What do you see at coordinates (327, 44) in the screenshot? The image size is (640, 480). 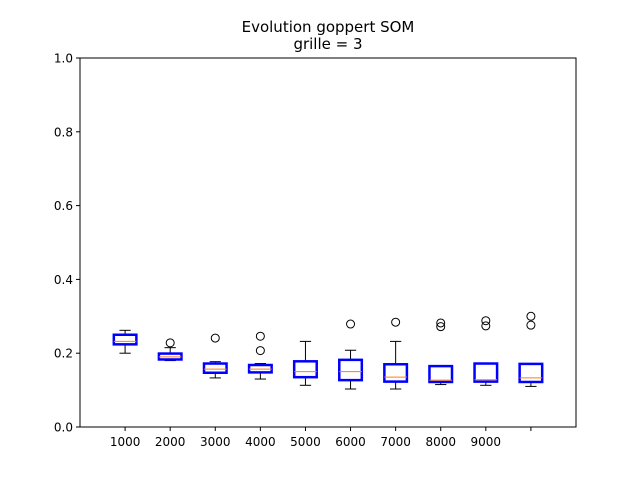 I see `chart-subtitle: grille = 3` at bounding box center [327, 44].